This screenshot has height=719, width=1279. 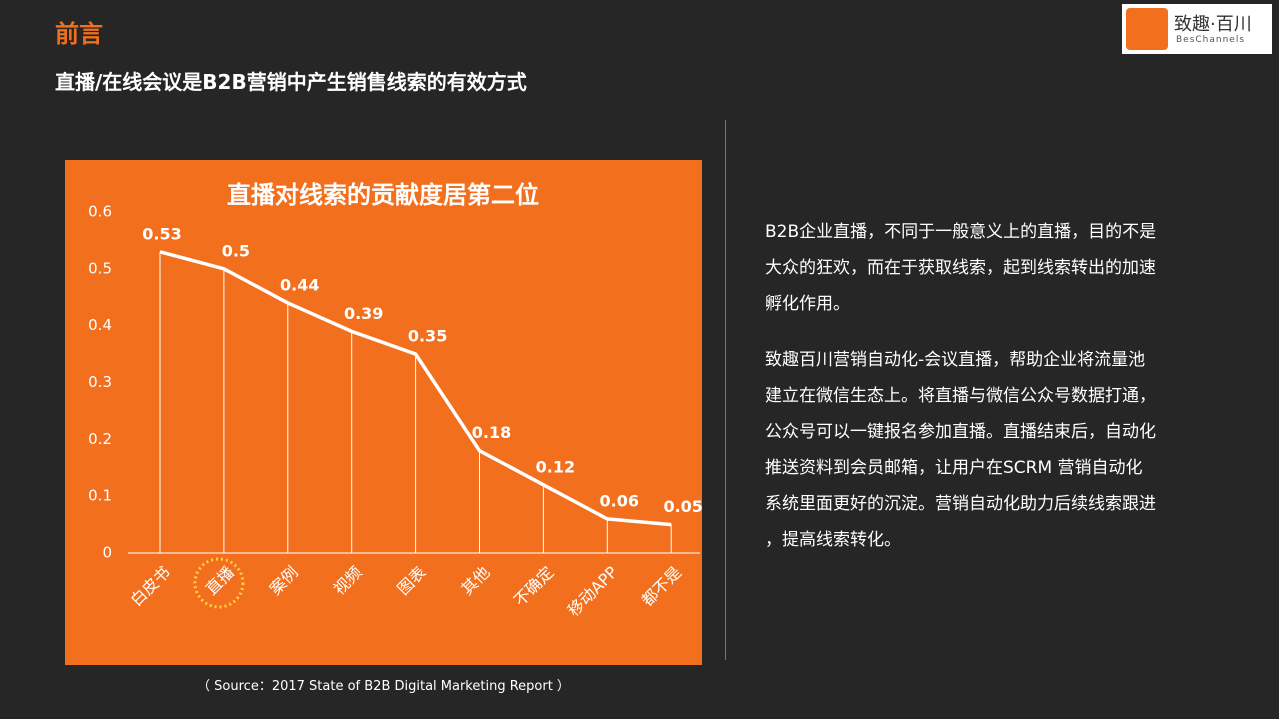 What do you see at coordinates (807, 304) in the screenshot?
I see `text-line: 孵化作用。` at bounding box center [807, 304].